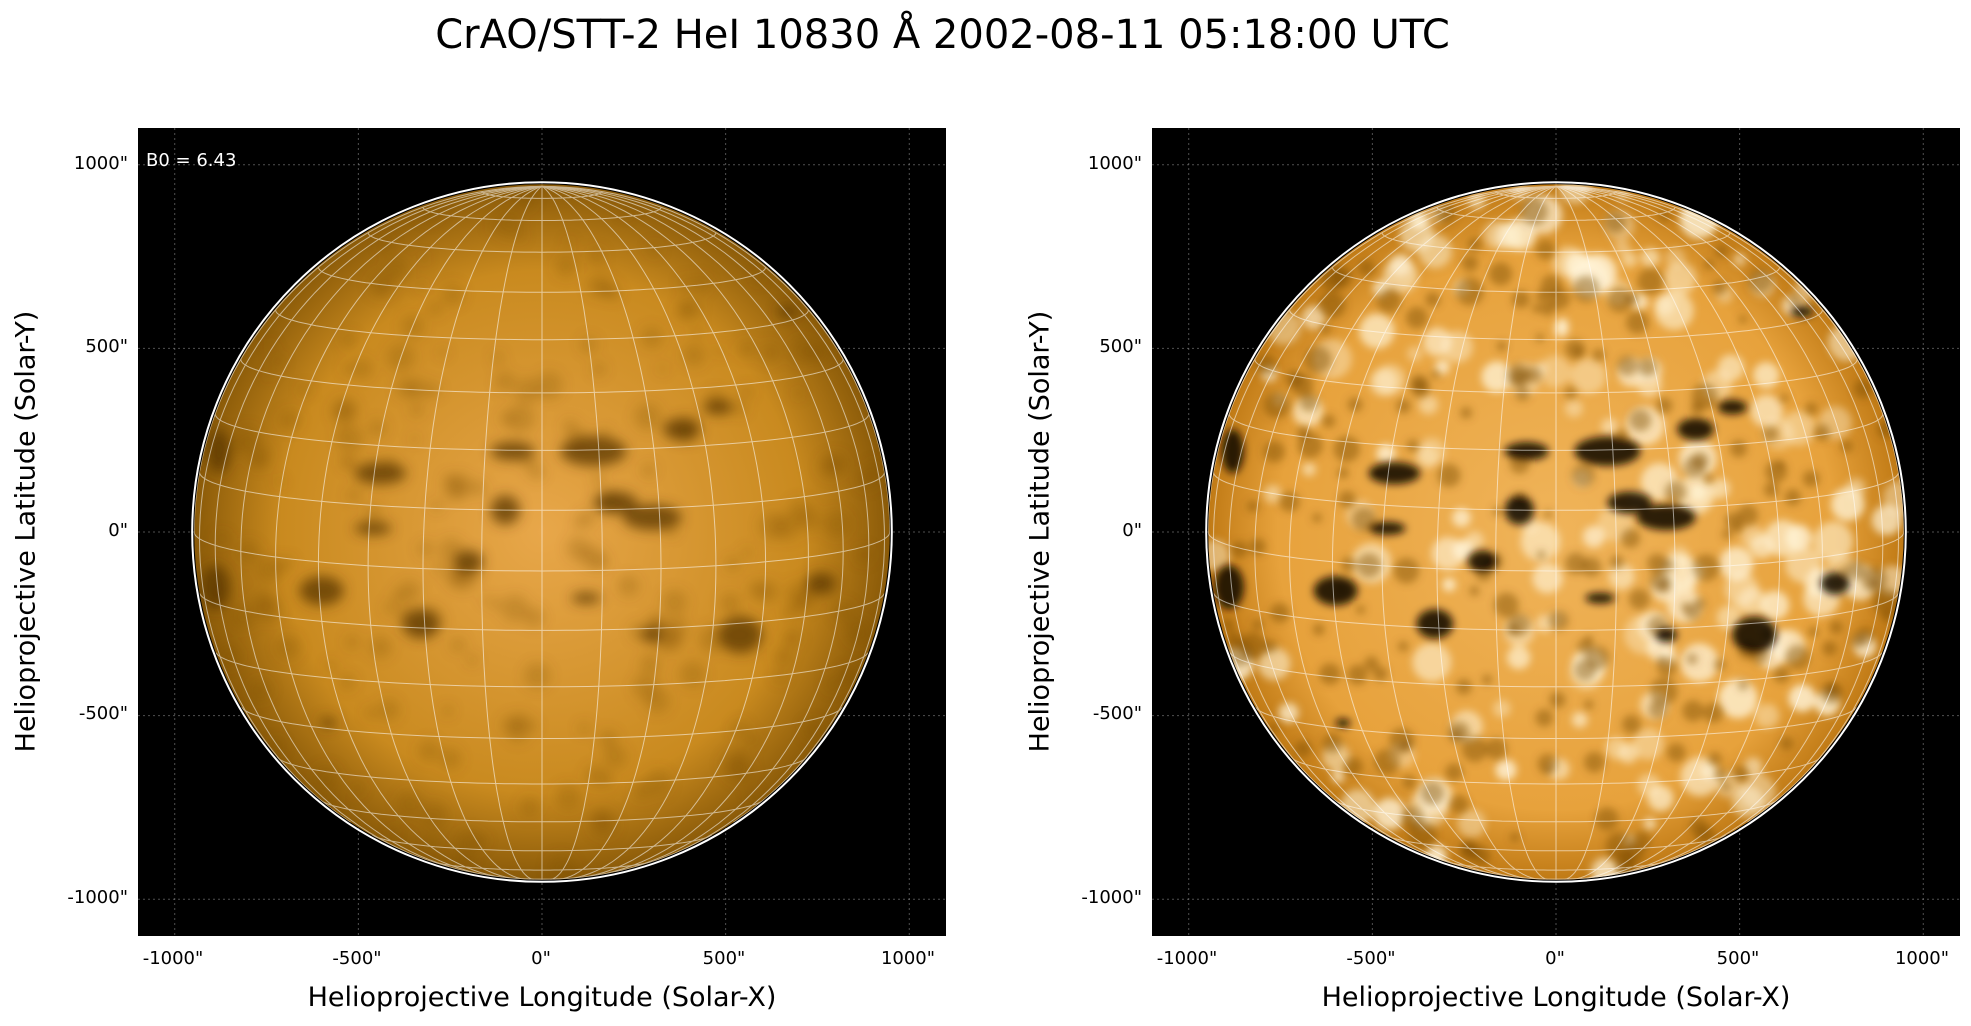 The image size is (1971, 1026). Describe the element at coordinates (541, 958) in the screenshot. I see `left-xtick: 0"` at that location.